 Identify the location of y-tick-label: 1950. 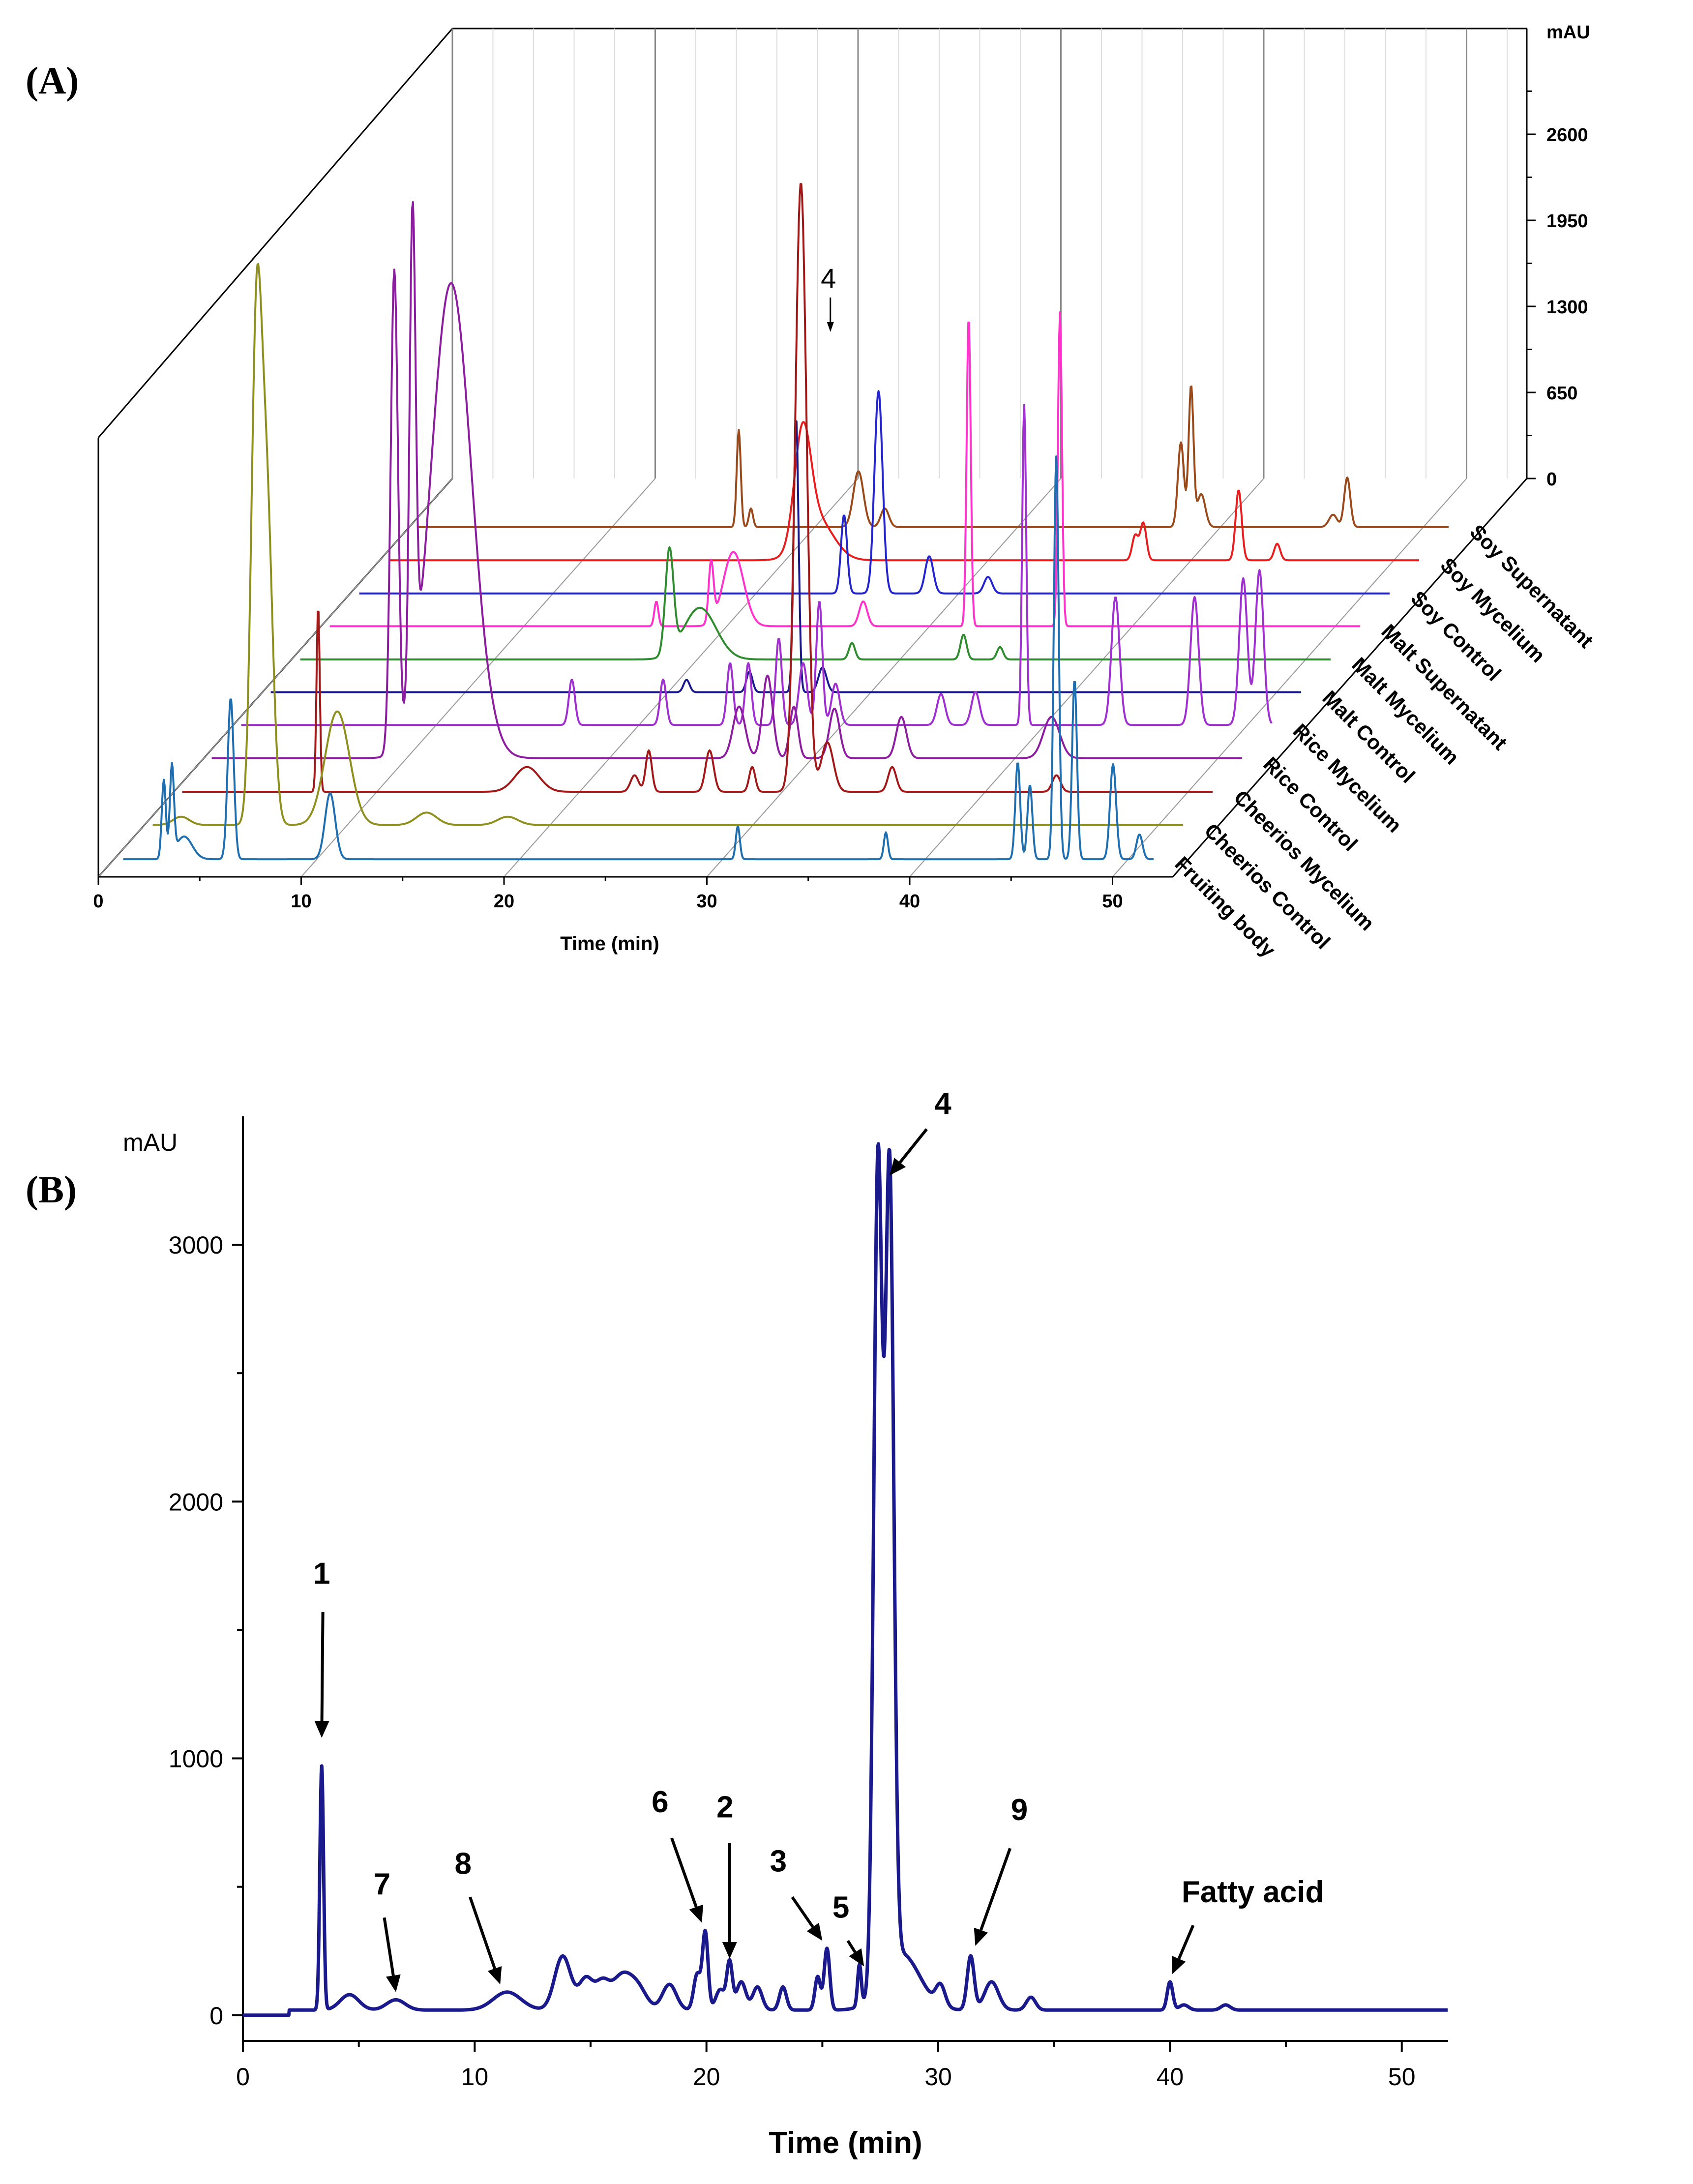
(1567, 221).